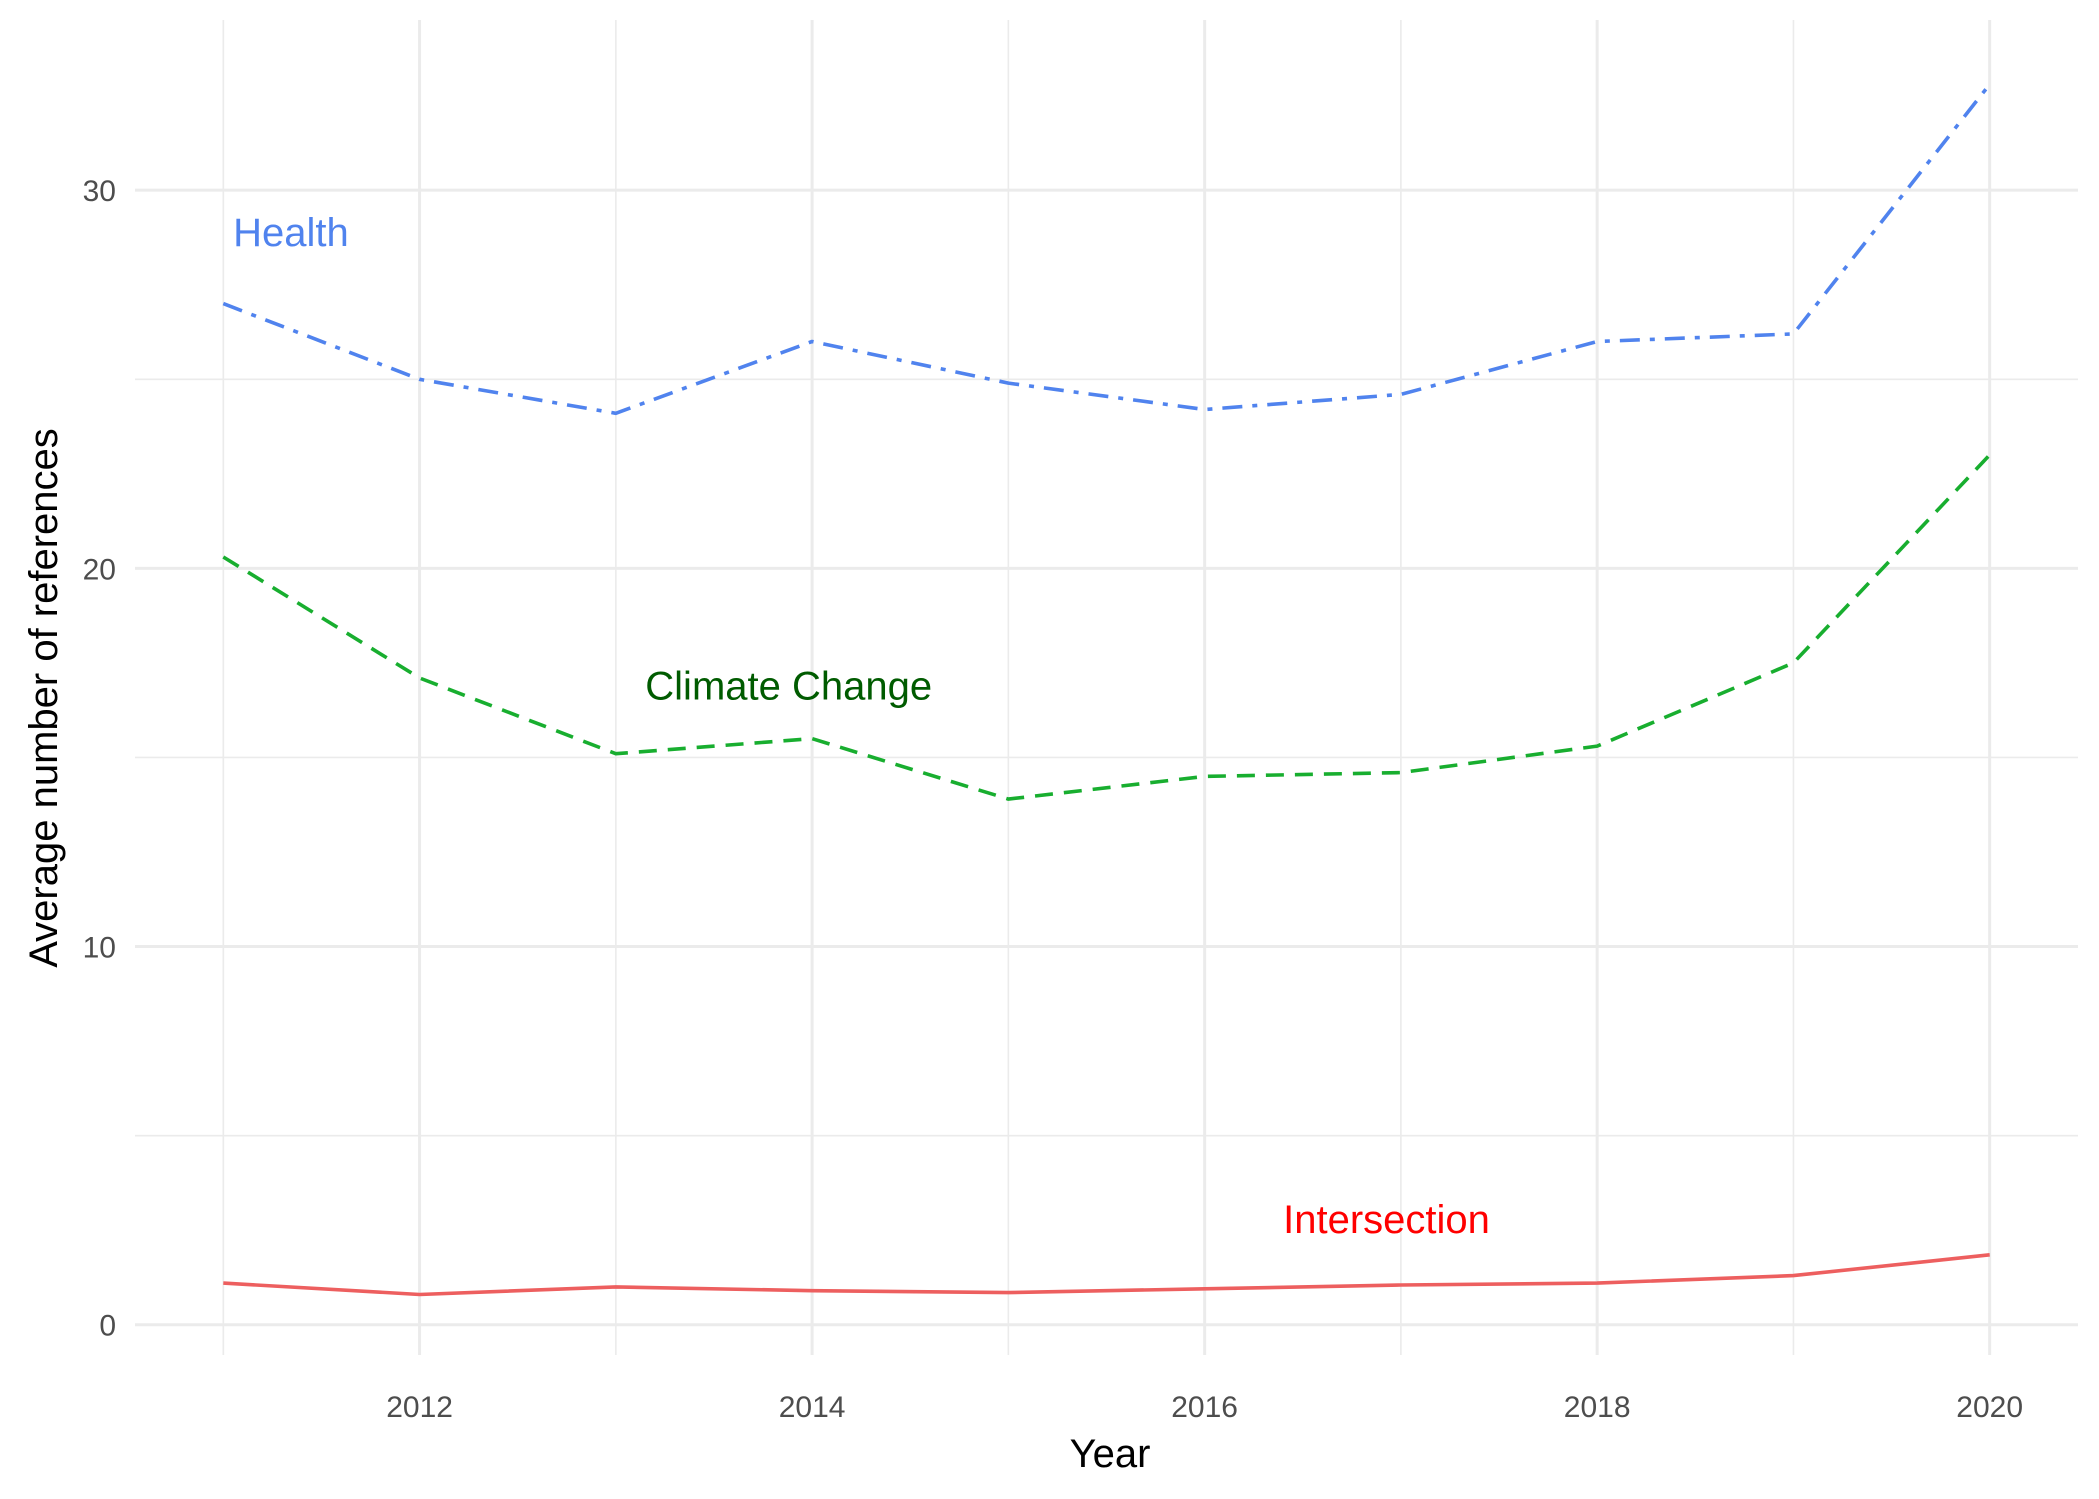 The width and height of the screenshot is (2099, 1499). What do you see at coordinates (99, 569) in the screenshot?
I see `y-tick-label: 20` at bounding box center [99, 569].